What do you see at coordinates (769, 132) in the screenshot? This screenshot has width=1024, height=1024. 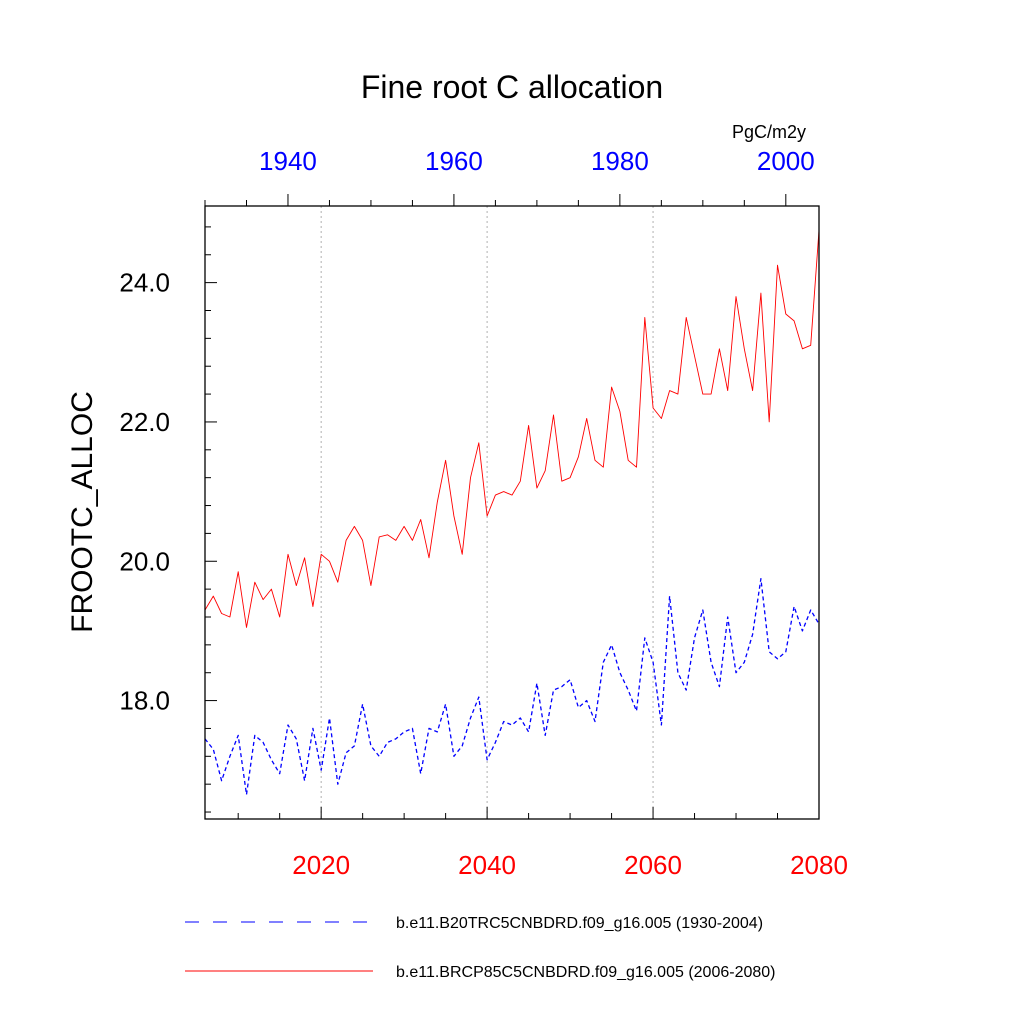 I see `units-label: PgC/m2y` at bounding box center [769, 132].